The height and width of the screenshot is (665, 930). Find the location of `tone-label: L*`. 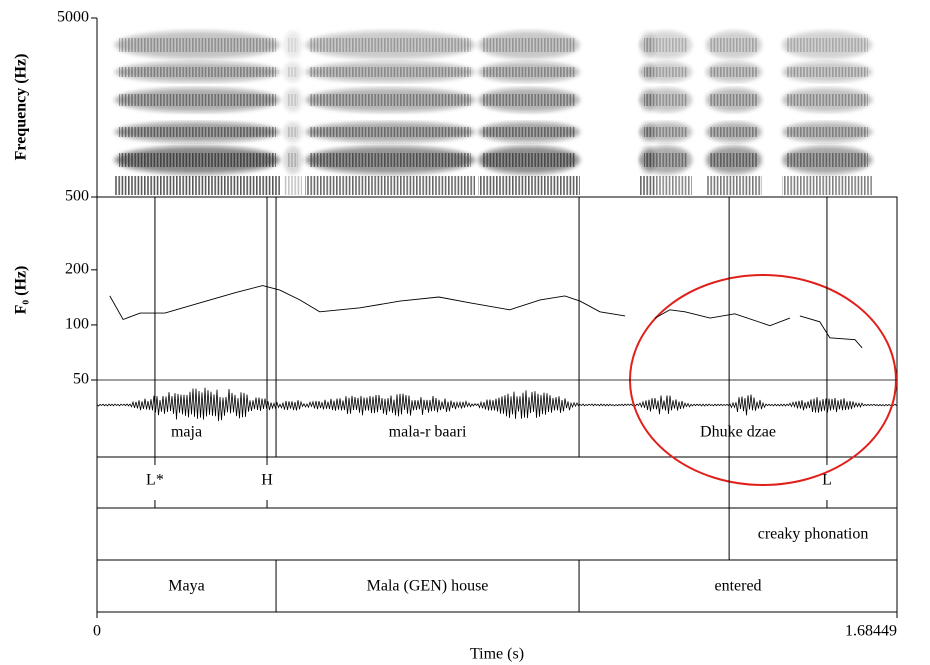

tone-label: L* is located at coordinates (155, 480).